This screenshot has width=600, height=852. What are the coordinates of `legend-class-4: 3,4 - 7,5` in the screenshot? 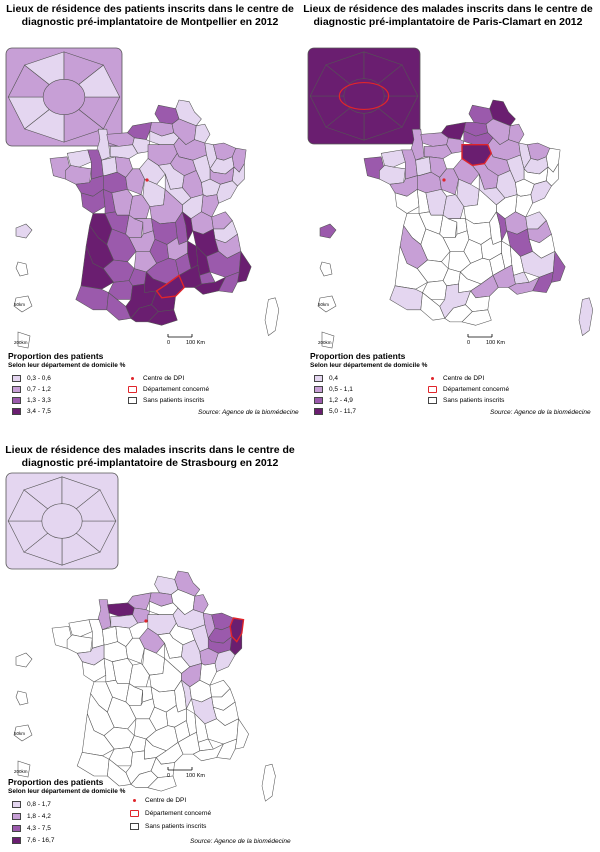 It's located at (31, 411).